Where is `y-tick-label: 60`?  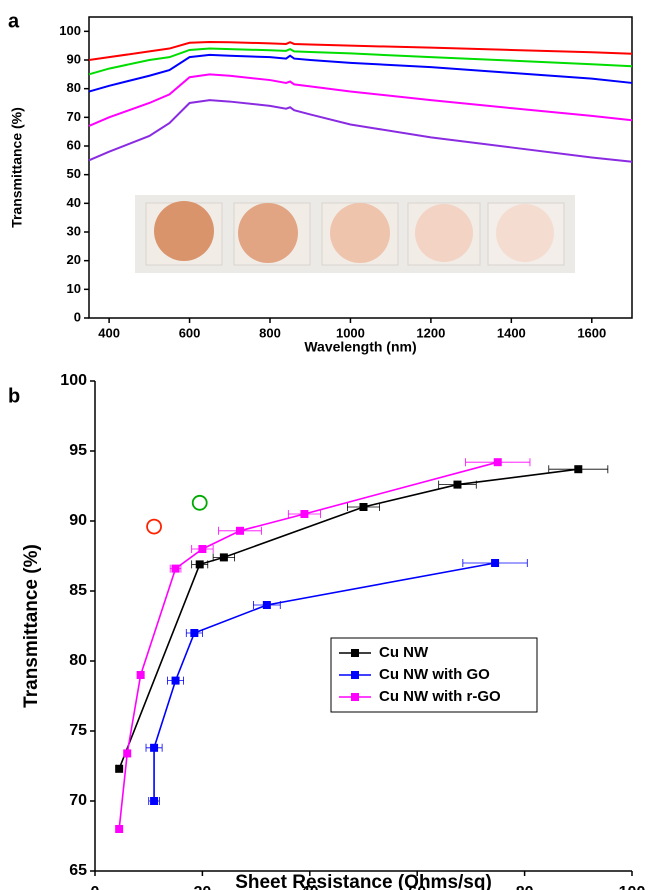
y-tick-label: 60 is located at coordinates (74, 144).